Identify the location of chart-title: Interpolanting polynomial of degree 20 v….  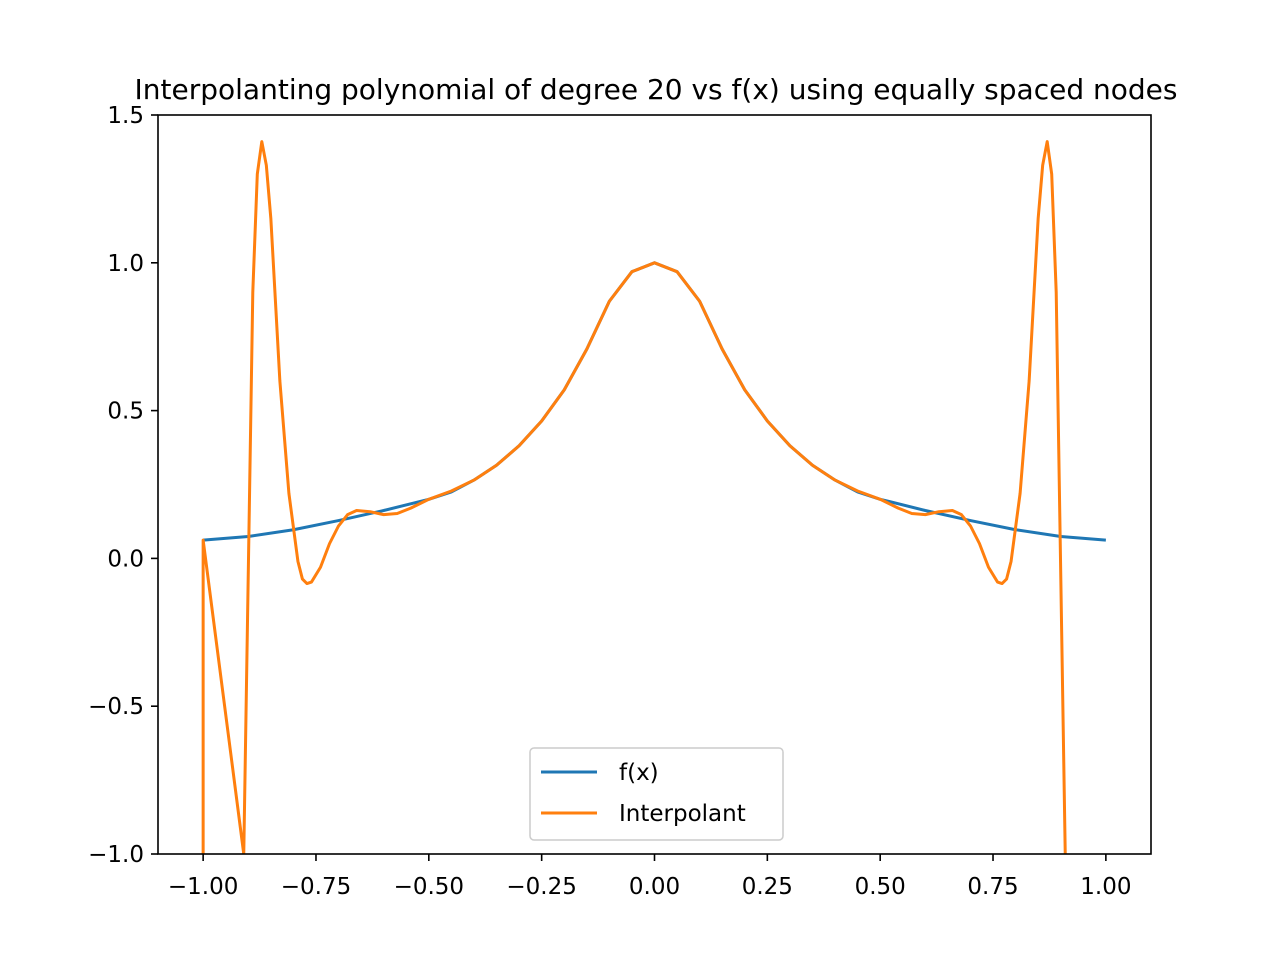
(656, 89).